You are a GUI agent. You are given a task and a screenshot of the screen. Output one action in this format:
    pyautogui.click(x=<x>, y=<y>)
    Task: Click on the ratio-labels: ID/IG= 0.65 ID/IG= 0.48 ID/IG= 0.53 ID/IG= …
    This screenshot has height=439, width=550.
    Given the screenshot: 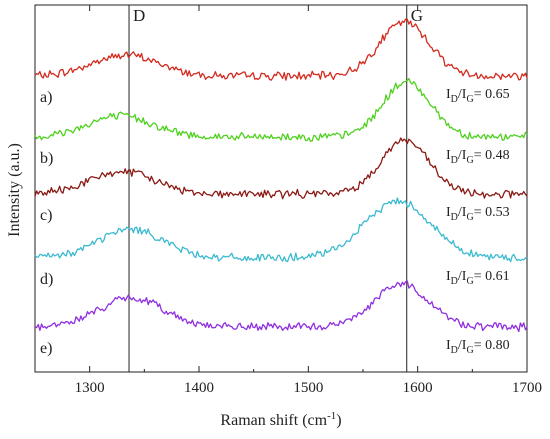 What is the action you would take?
    pyautogui.click(x=478, y=221)
    